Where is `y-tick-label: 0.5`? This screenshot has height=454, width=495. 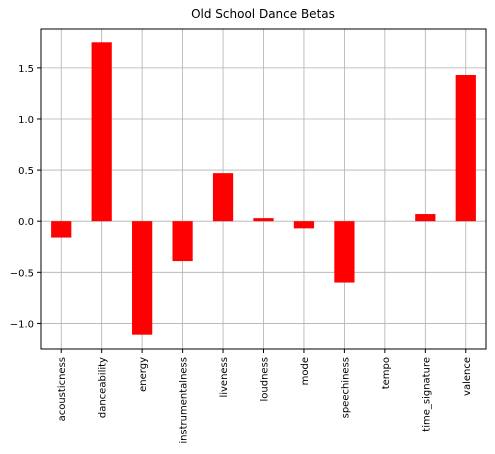
y-tick-label: 0.5 is located at coordinates (26, 171).